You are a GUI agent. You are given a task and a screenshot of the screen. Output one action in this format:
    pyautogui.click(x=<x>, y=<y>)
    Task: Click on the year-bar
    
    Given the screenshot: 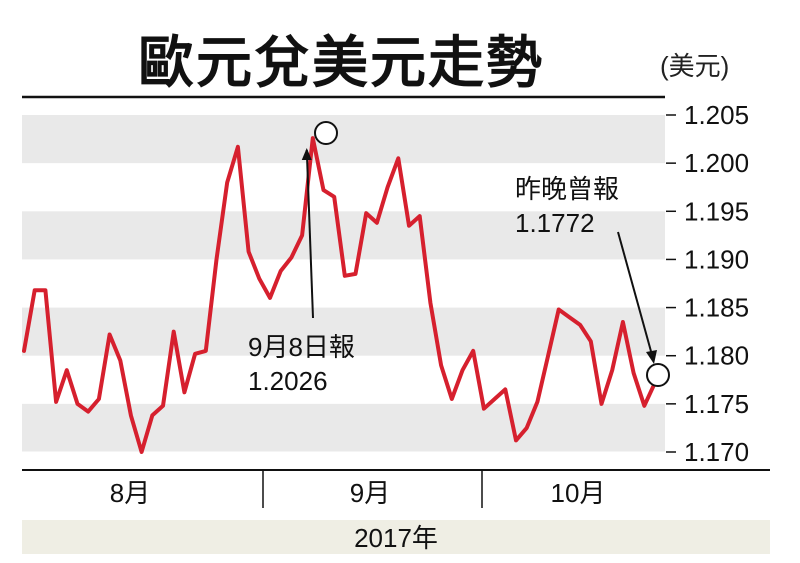 What is the action you would take?
    pyautogui.click(x=396, y=537)
    